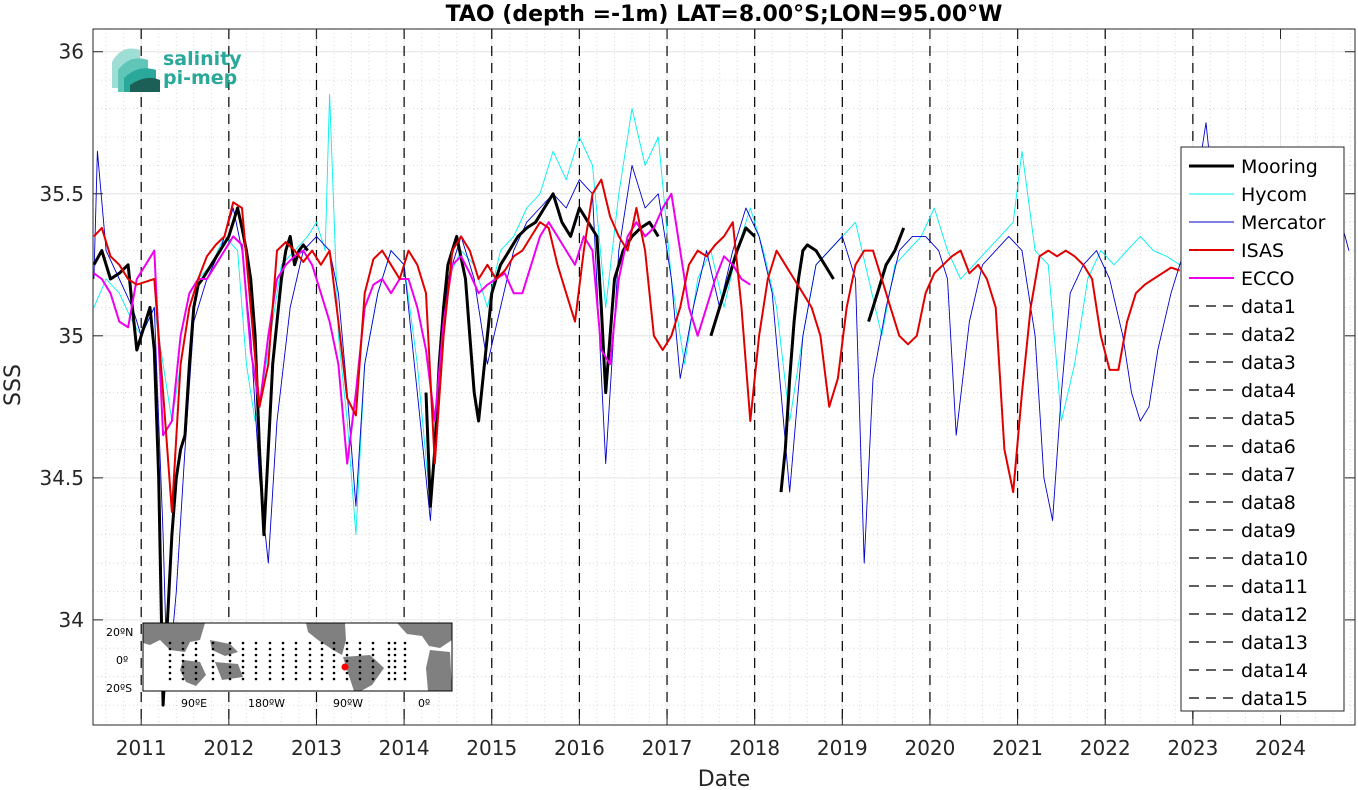 The image size is (1358, 790). I want to click on map-lat-label-1: 0º, so click(122, 660).